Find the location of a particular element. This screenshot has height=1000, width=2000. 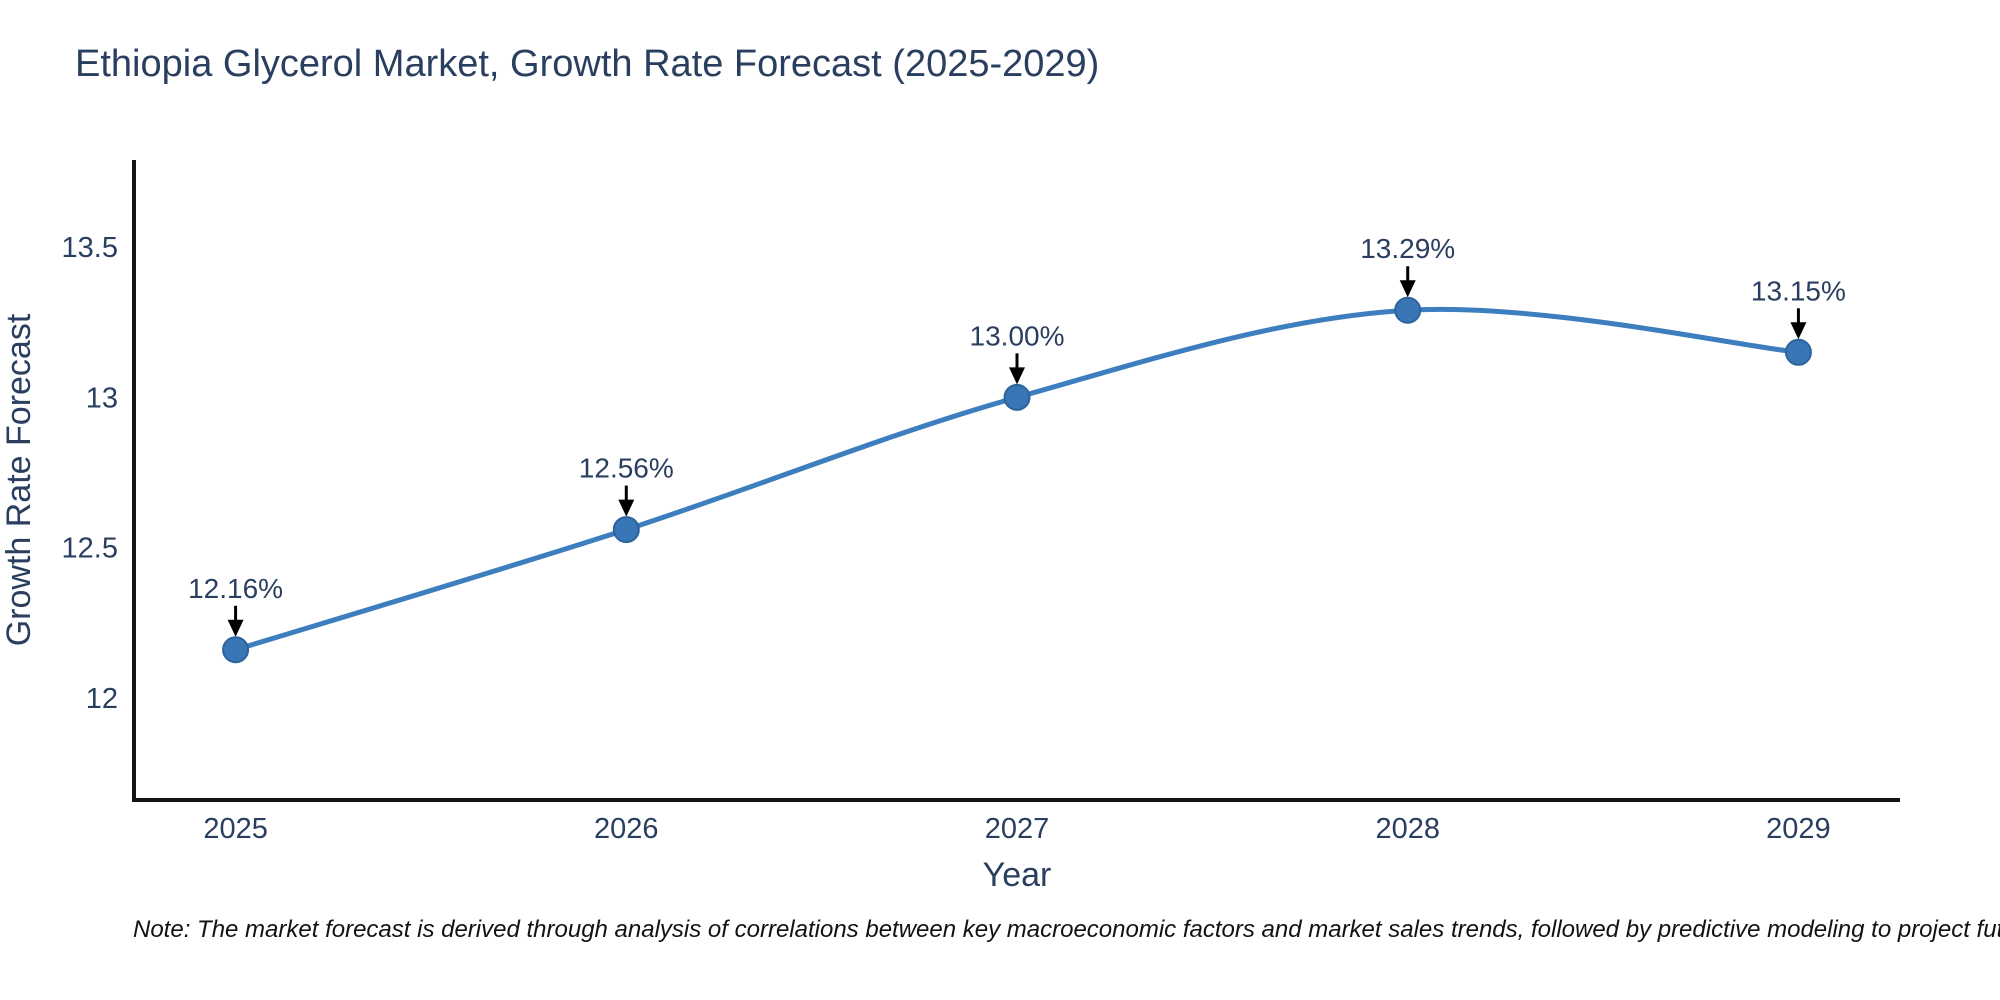

annotation-label: 13.00% is located at coordinates (1017, 335).